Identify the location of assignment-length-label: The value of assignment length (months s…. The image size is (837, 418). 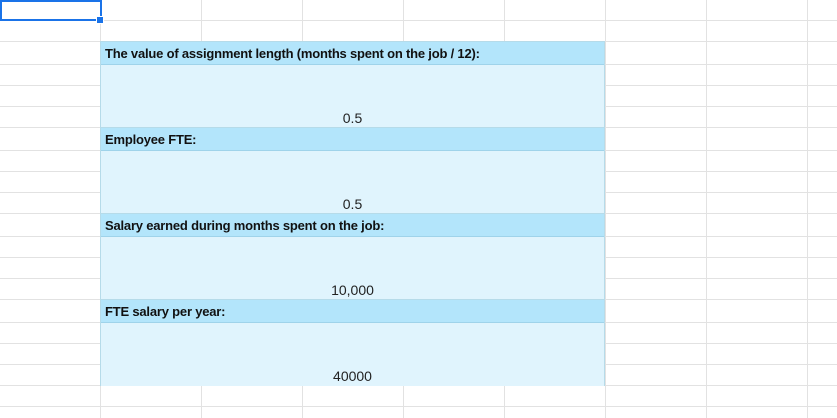
(352, 53).